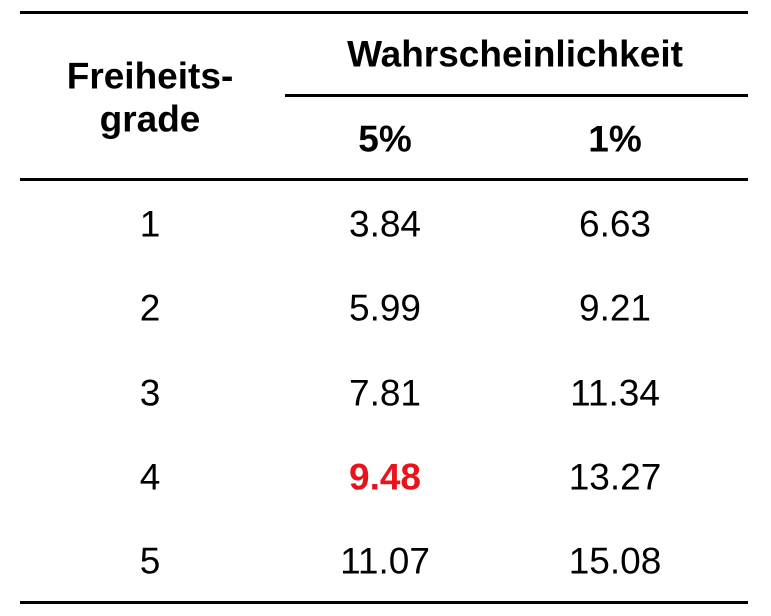 The image size is (771, 616). I want to click on table-cell: 3, so click(150, 393).